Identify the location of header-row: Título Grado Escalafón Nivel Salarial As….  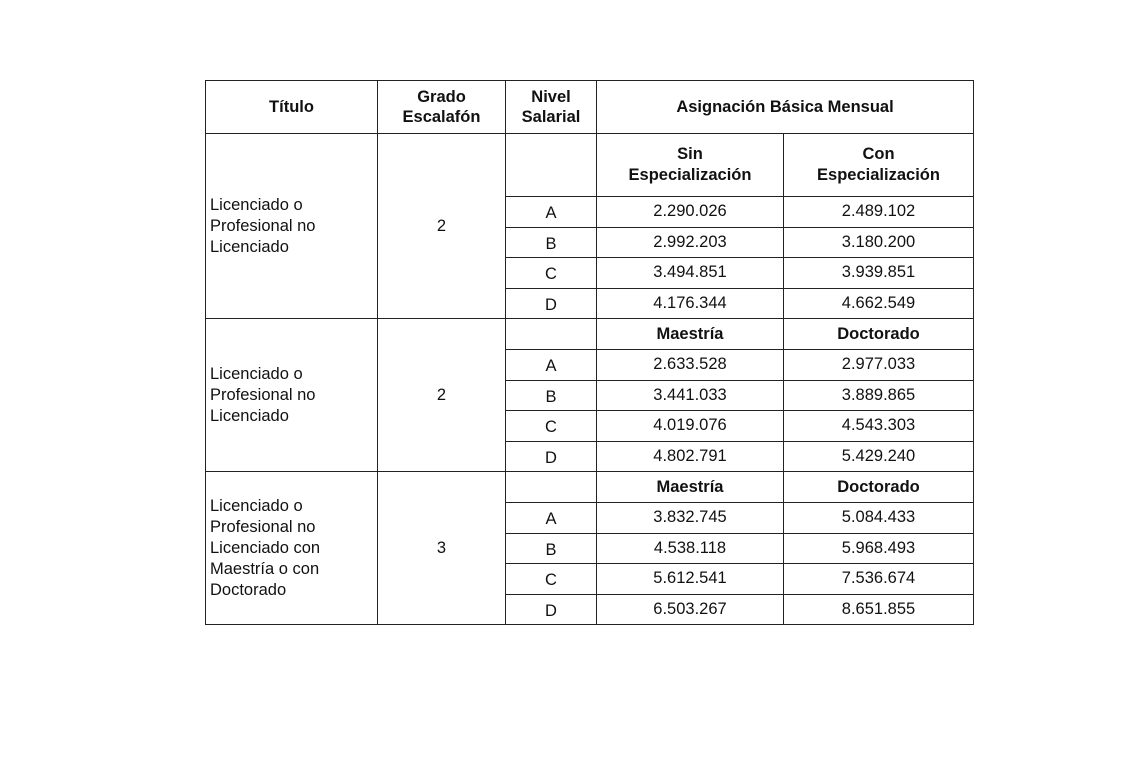
(590, 107).